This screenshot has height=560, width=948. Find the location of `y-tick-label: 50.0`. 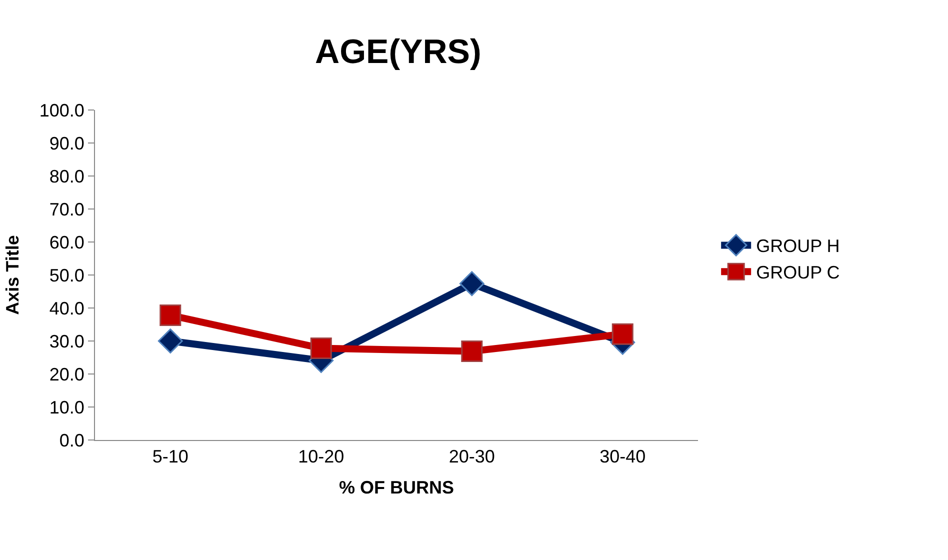

y-tick-label: 50.0 is located at coordinates (66, 275).